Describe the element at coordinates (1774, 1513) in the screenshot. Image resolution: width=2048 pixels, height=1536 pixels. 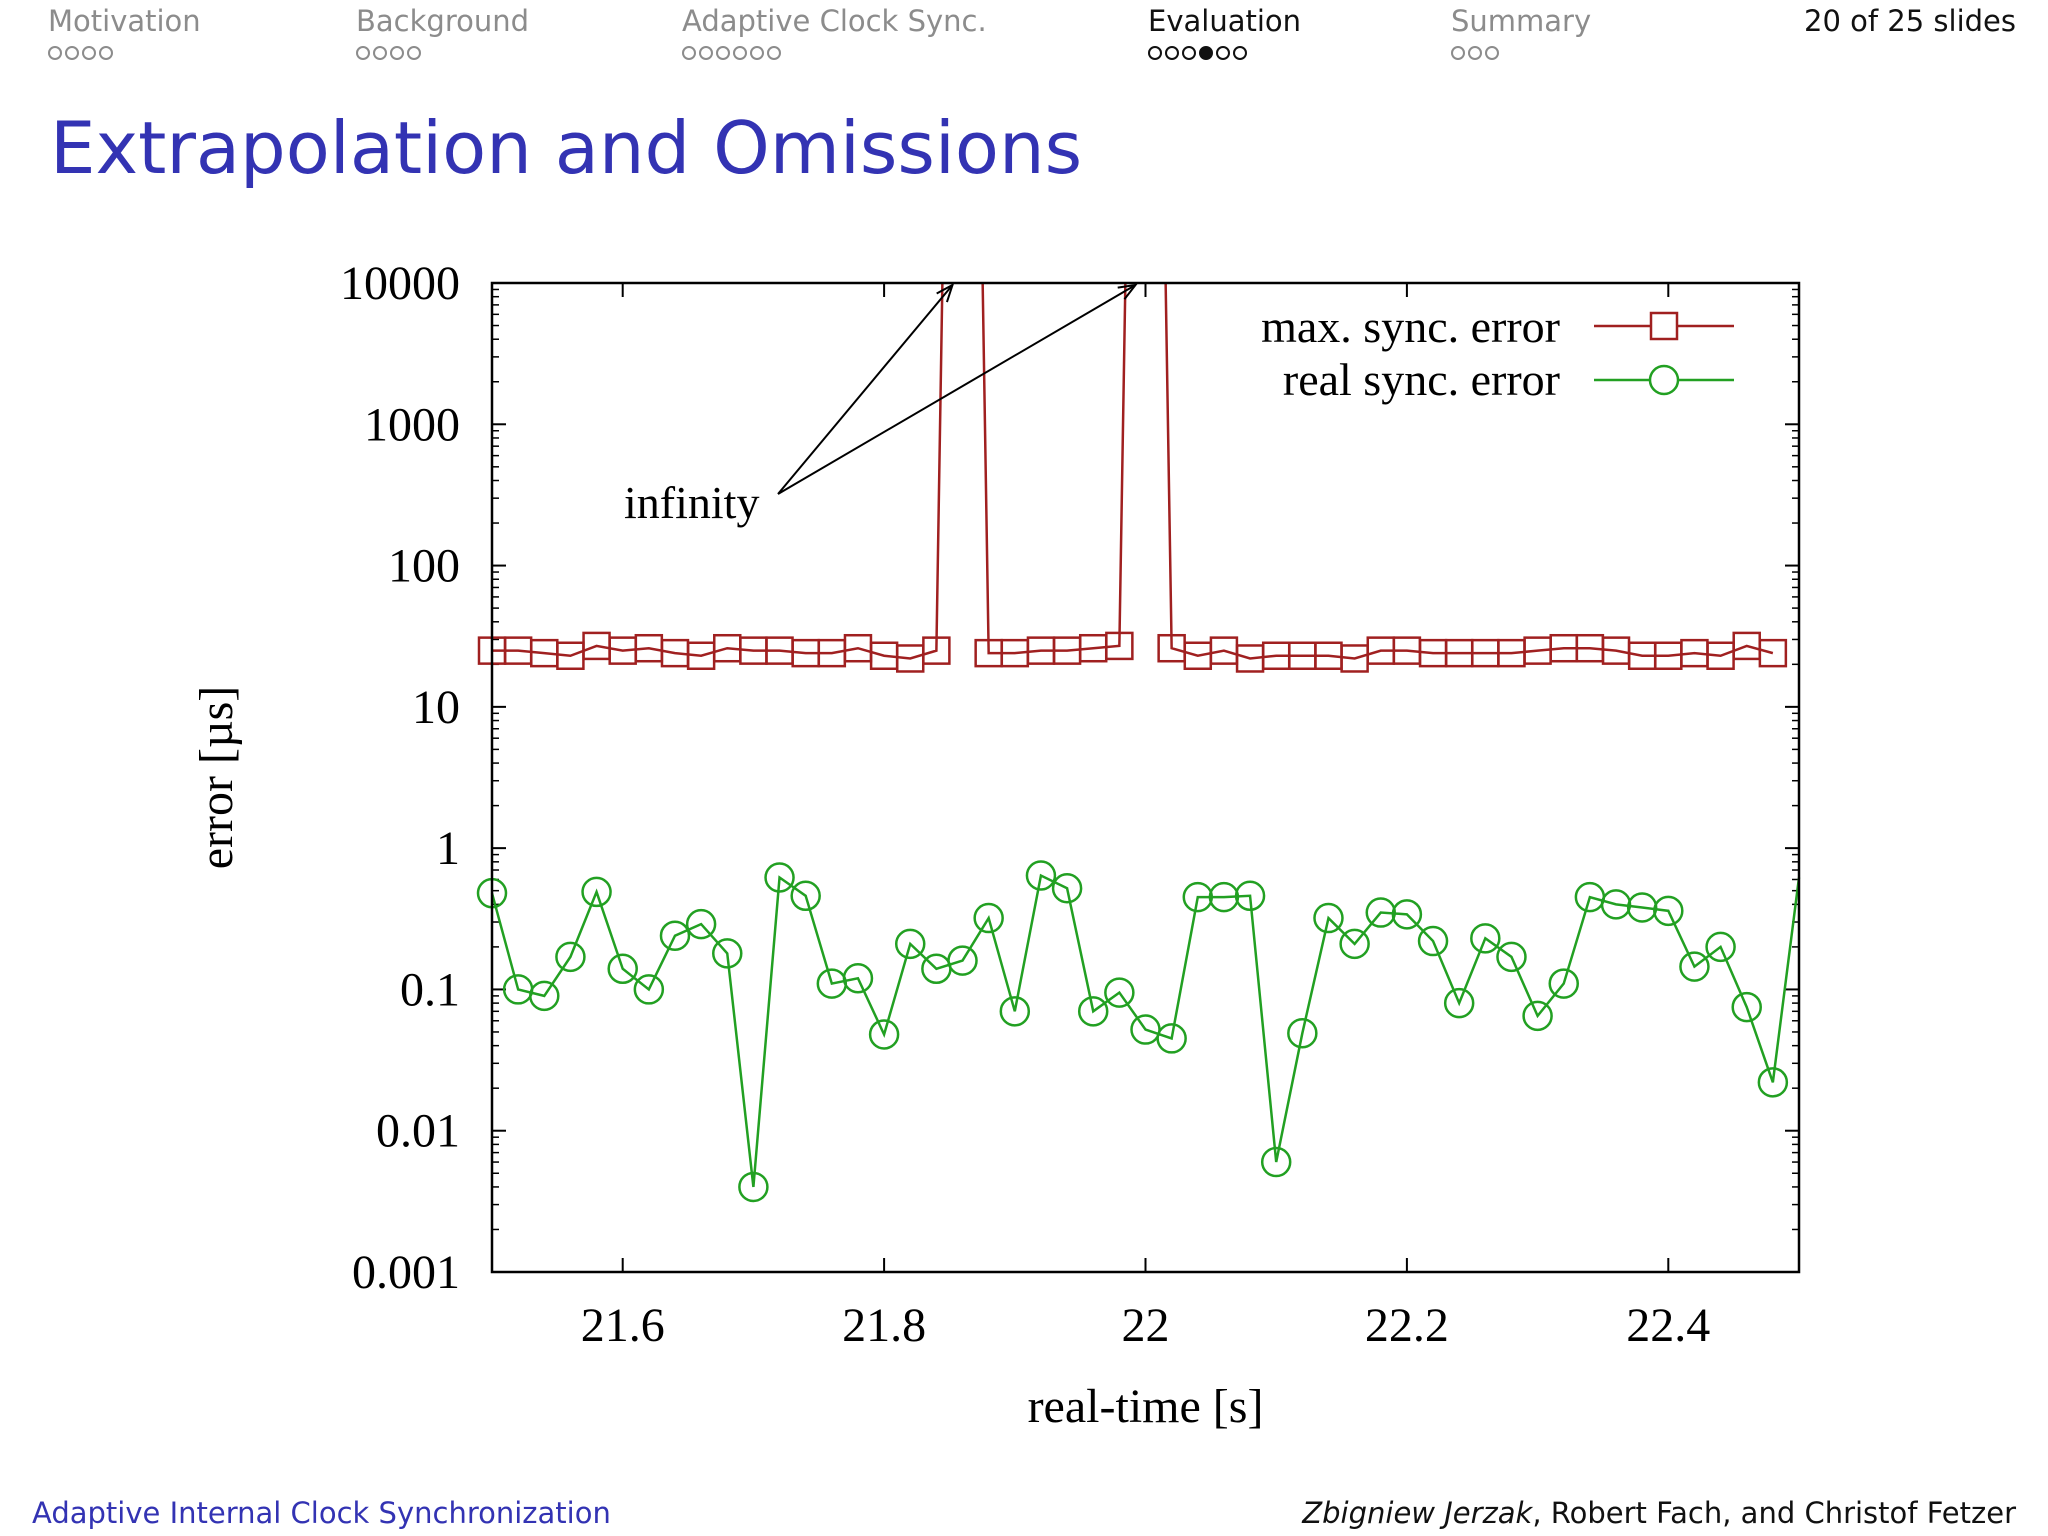
I see `footer-coauthors: , Robert Fach, and Christof Fetzer` at that location.